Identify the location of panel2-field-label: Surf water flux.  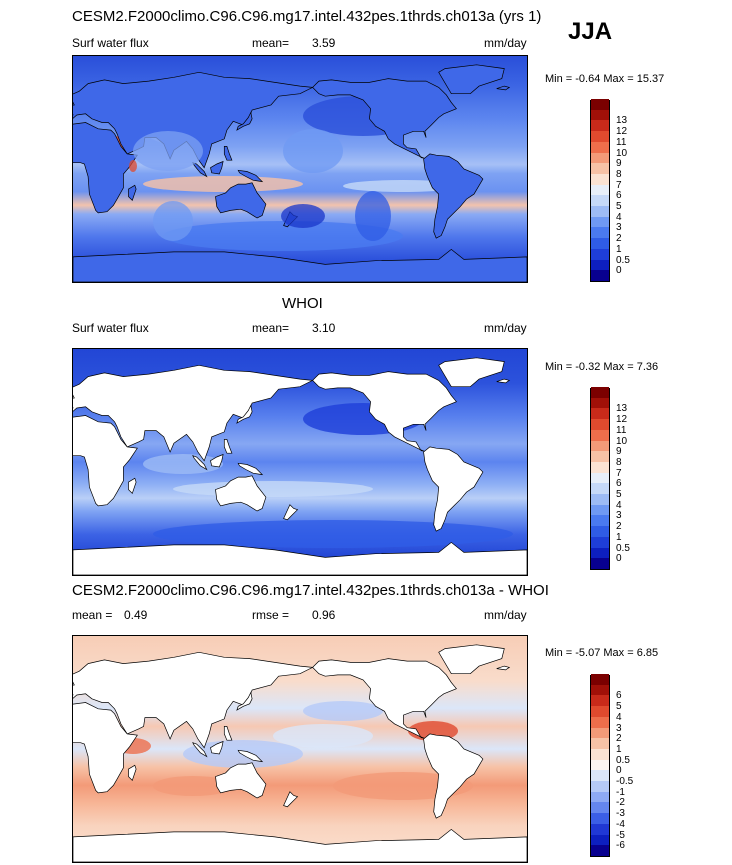
(110, 328).